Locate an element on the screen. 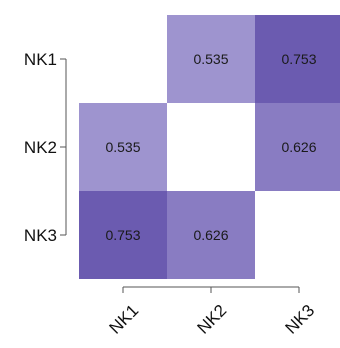  heatmap-cell-NK2-NK1 is located at coordinates (123, 147).